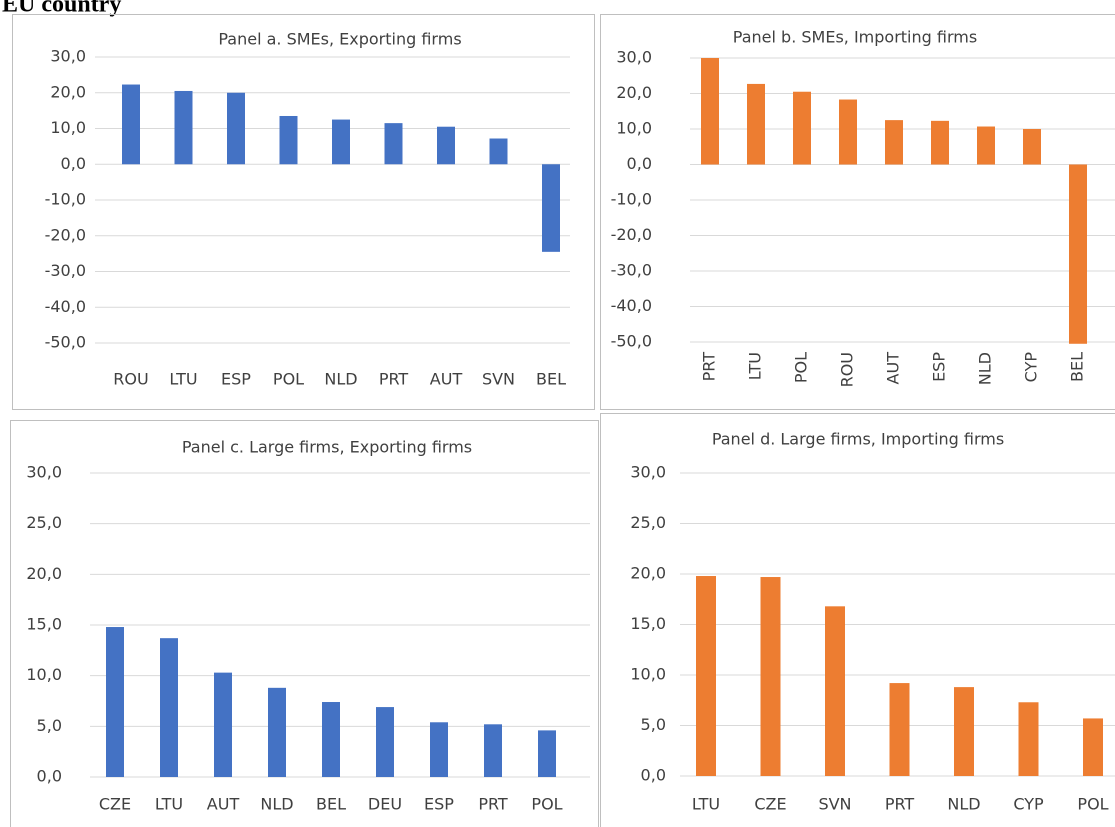 This screenshot has width=1115, height=827. What do you see at coordinates (855, 37) in the screenshot?
I see `chart-title: Panel b. SMEs, Importing firms` at bounding box center [855, 37].